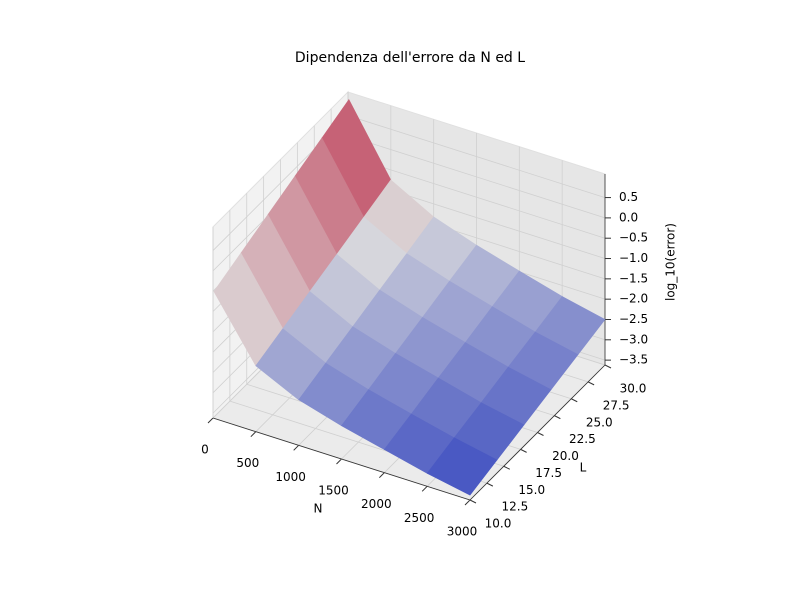 This screenshot has width=800, height=600. I want to click on y-tick-label: 22.5, so click(582, 439).